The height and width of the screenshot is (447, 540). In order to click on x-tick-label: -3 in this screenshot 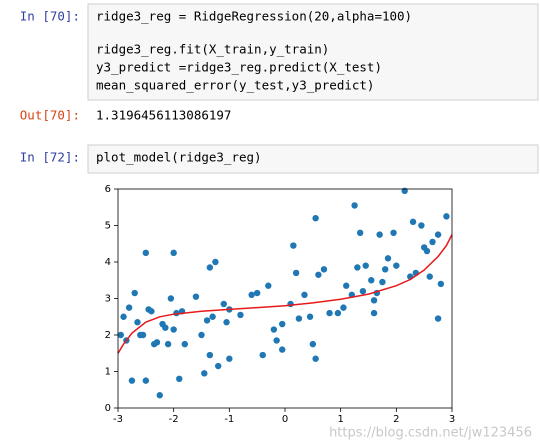, I will do `click(118, 419)`.